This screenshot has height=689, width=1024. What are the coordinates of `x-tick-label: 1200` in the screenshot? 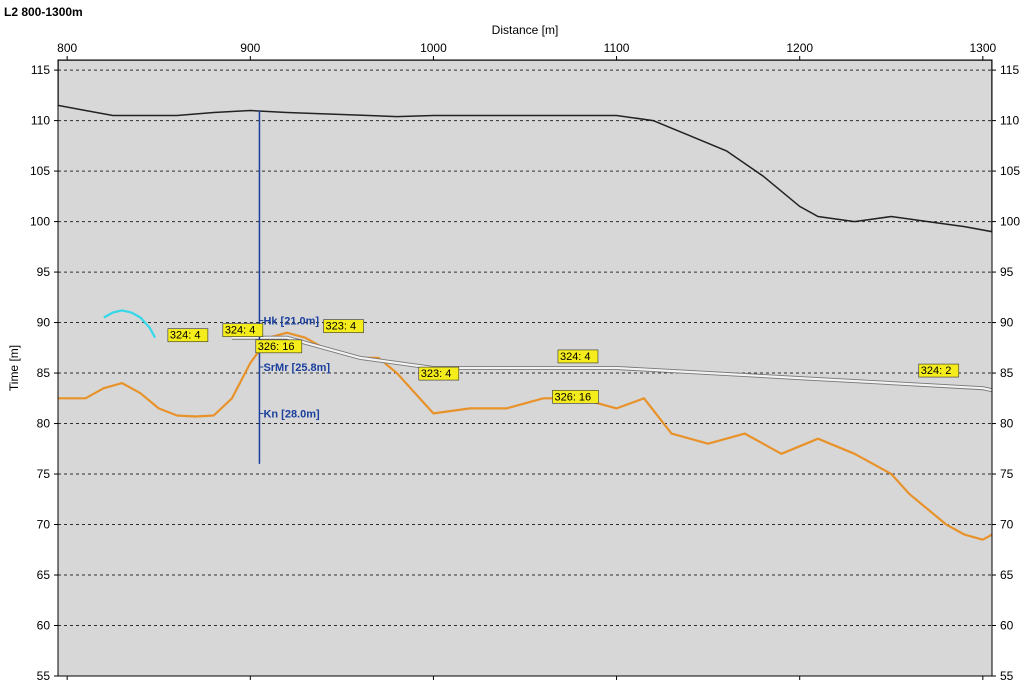 It's located at (799, 48).